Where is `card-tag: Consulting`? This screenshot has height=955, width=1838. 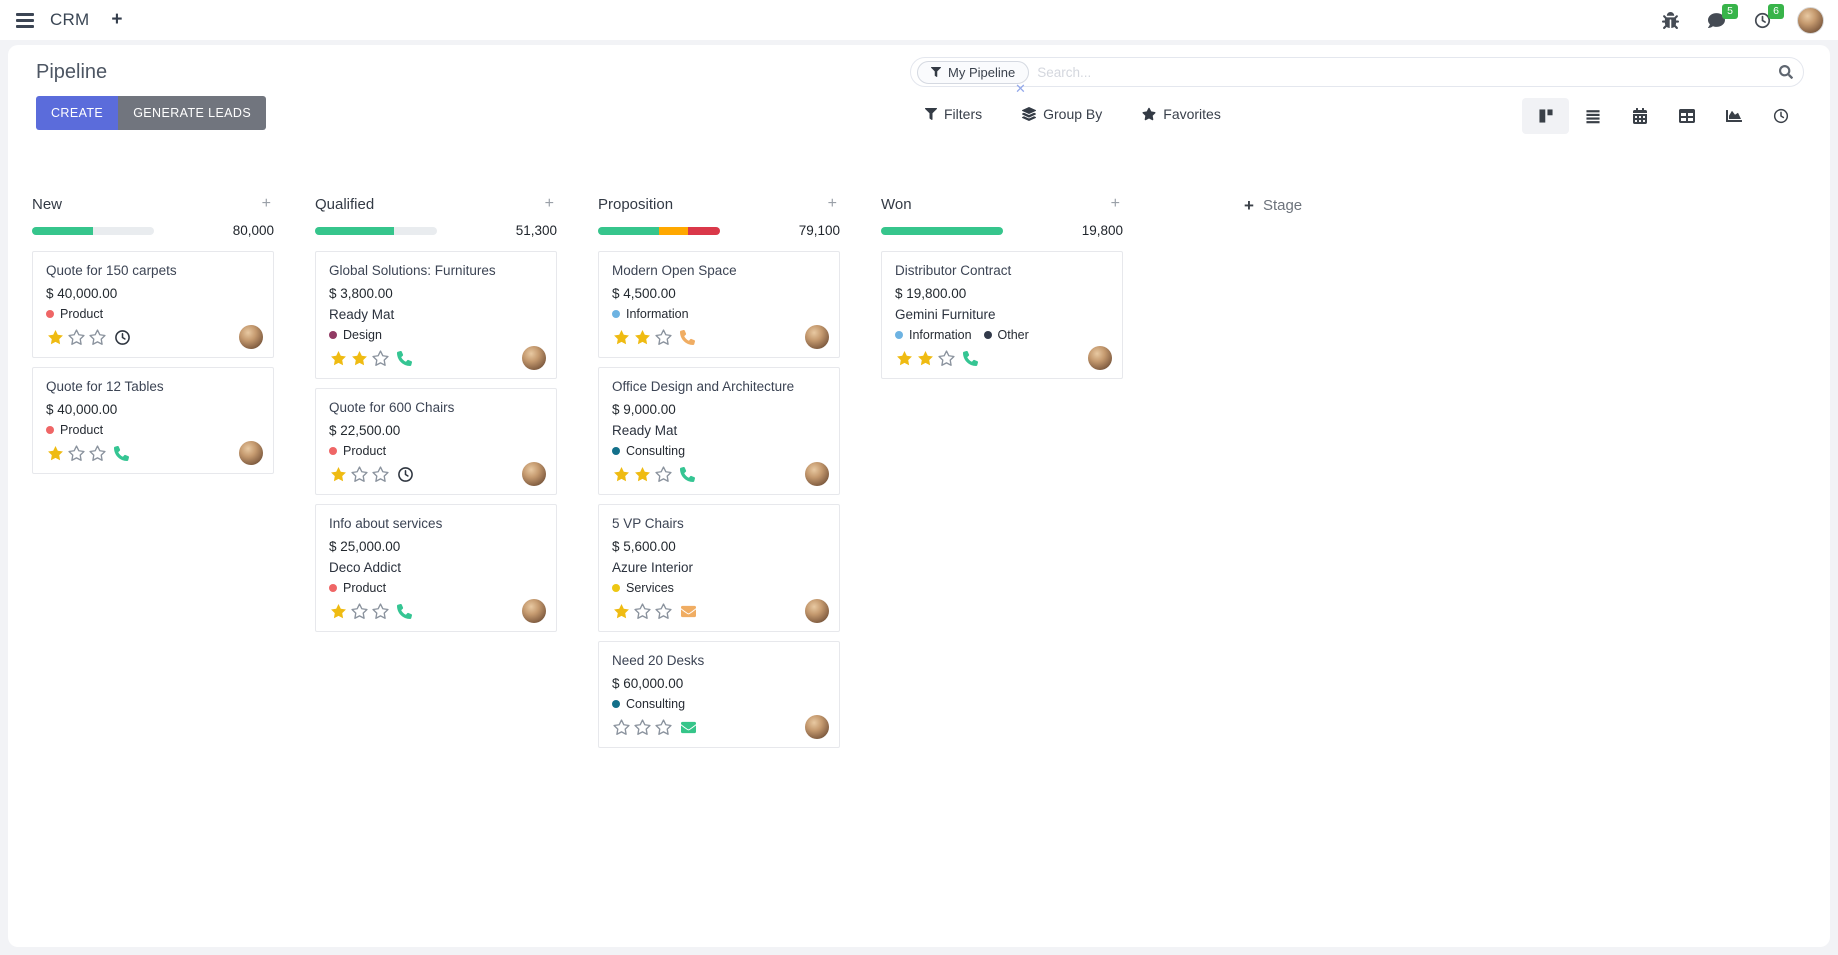 card-tag: Consulting is located at coordinates (648, 704).